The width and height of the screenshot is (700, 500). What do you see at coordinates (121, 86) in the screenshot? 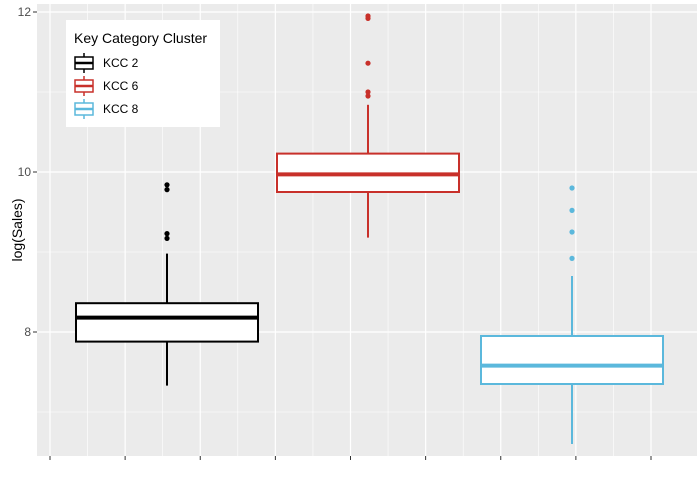
I see `legend-label: KCC 6` at bounding box center [121, 86].